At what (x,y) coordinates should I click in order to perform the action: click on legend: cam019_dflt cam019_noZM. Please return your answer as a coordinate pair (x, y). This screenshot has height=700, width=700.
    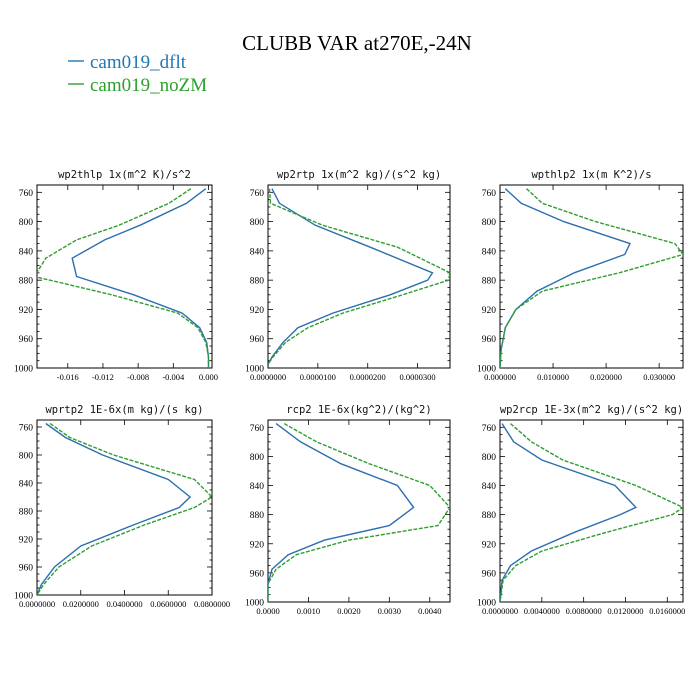
    Looking at the image, I should click on (137, 74).